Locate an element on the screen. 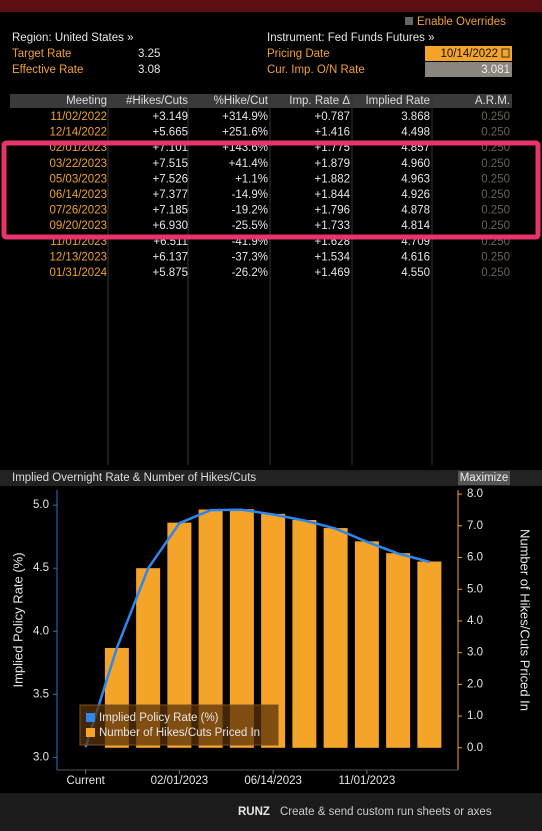 This screenshot has height=831, width=542. table-cell: +1.416 is located at coordinates (333, 133).